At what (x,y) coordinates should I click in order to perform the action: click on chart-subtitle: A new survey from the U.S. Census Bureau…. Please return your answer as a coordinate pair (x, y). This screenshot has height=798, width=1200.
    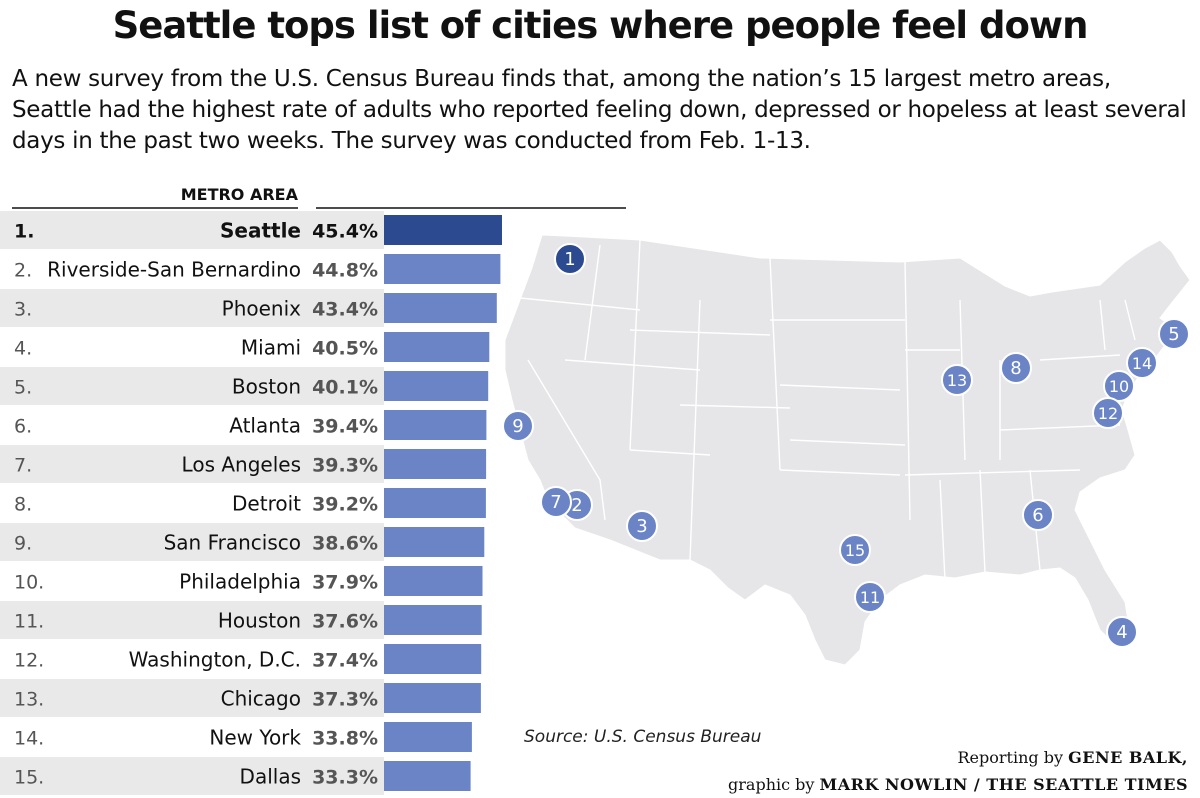
    Looking at the image, I should click on (599, 110).